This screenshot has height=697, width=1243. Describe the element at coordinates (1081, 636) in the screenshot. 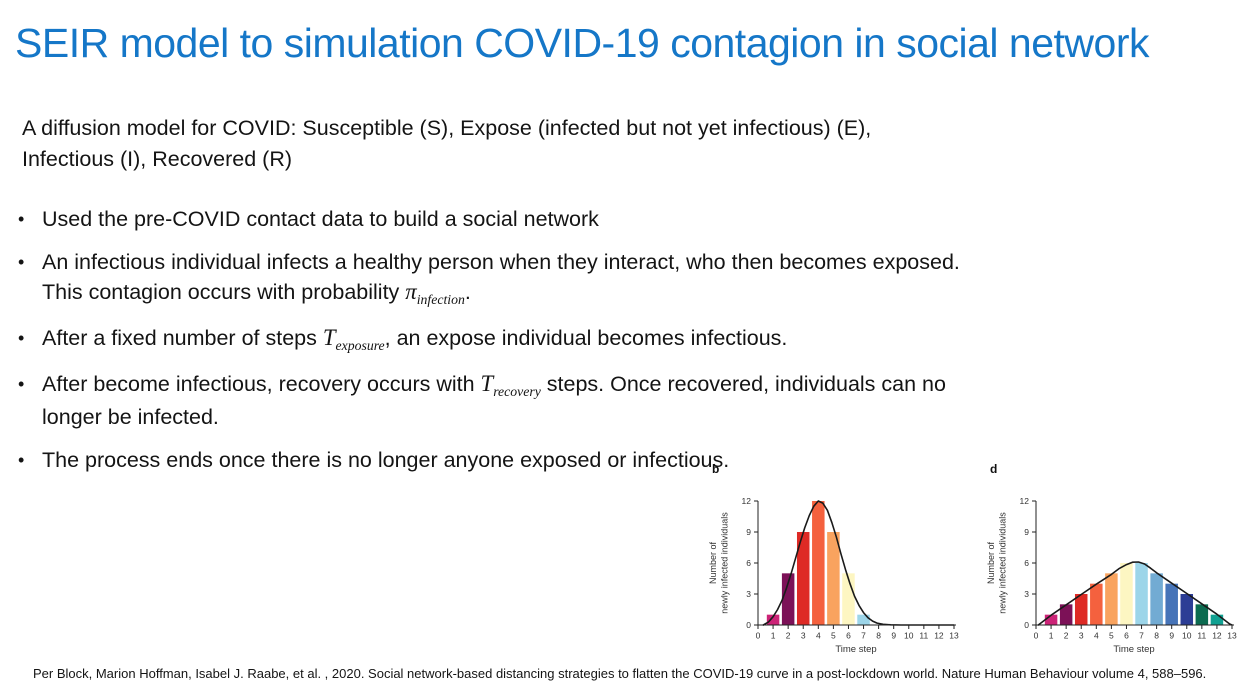

I see `x-tick-label: 3` at that location.